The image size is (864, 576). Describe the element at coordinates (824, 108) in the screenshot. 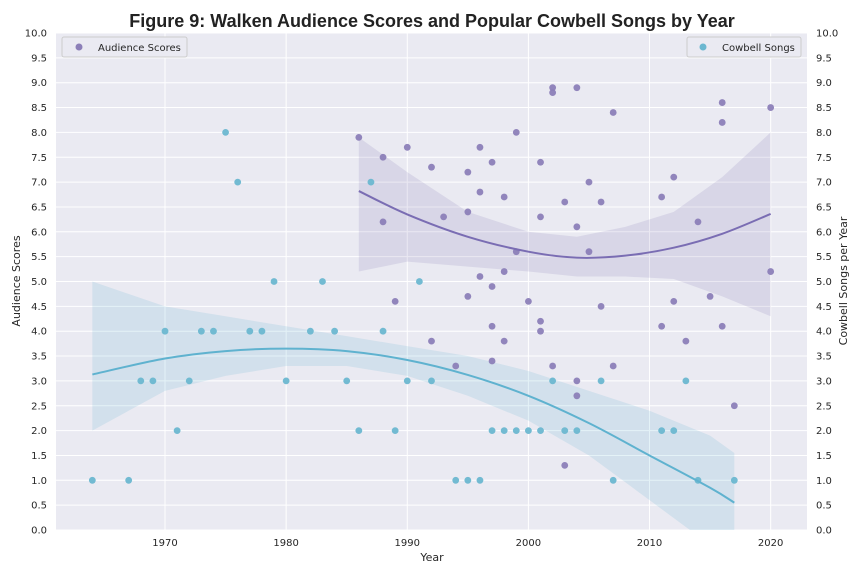

I see `right-y-tick-label: 8.5` at that location.